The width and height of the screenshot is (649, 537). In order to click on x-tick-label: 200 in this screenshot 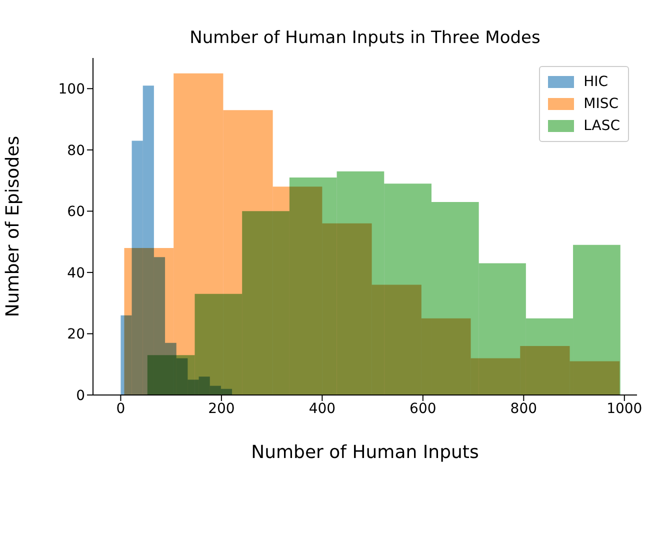, I will do `click(221, 408)`.